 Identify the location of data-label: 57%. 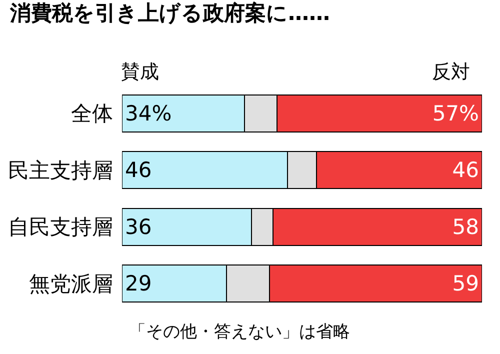
(455, 113).